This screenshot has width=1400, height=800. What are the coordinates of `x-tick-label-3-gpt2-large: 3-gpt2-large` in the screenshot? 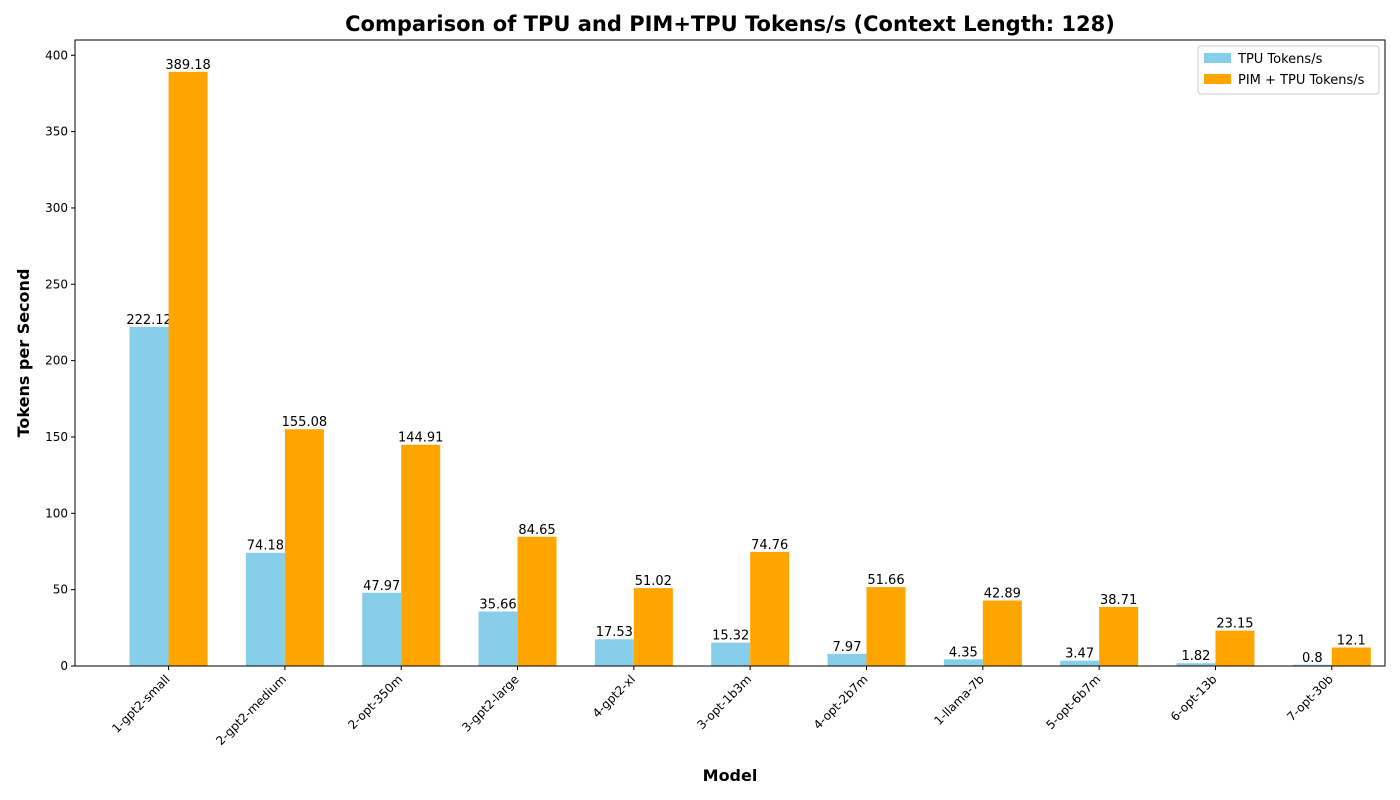 It's located at (490, 703).